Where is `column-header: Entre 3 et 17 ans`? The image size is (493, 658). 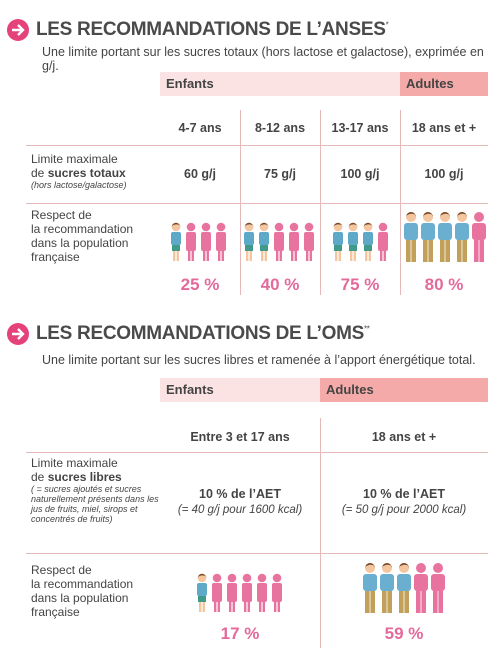
column-header: Entre 3 et 17 ans is located at coordinates (240, 437).